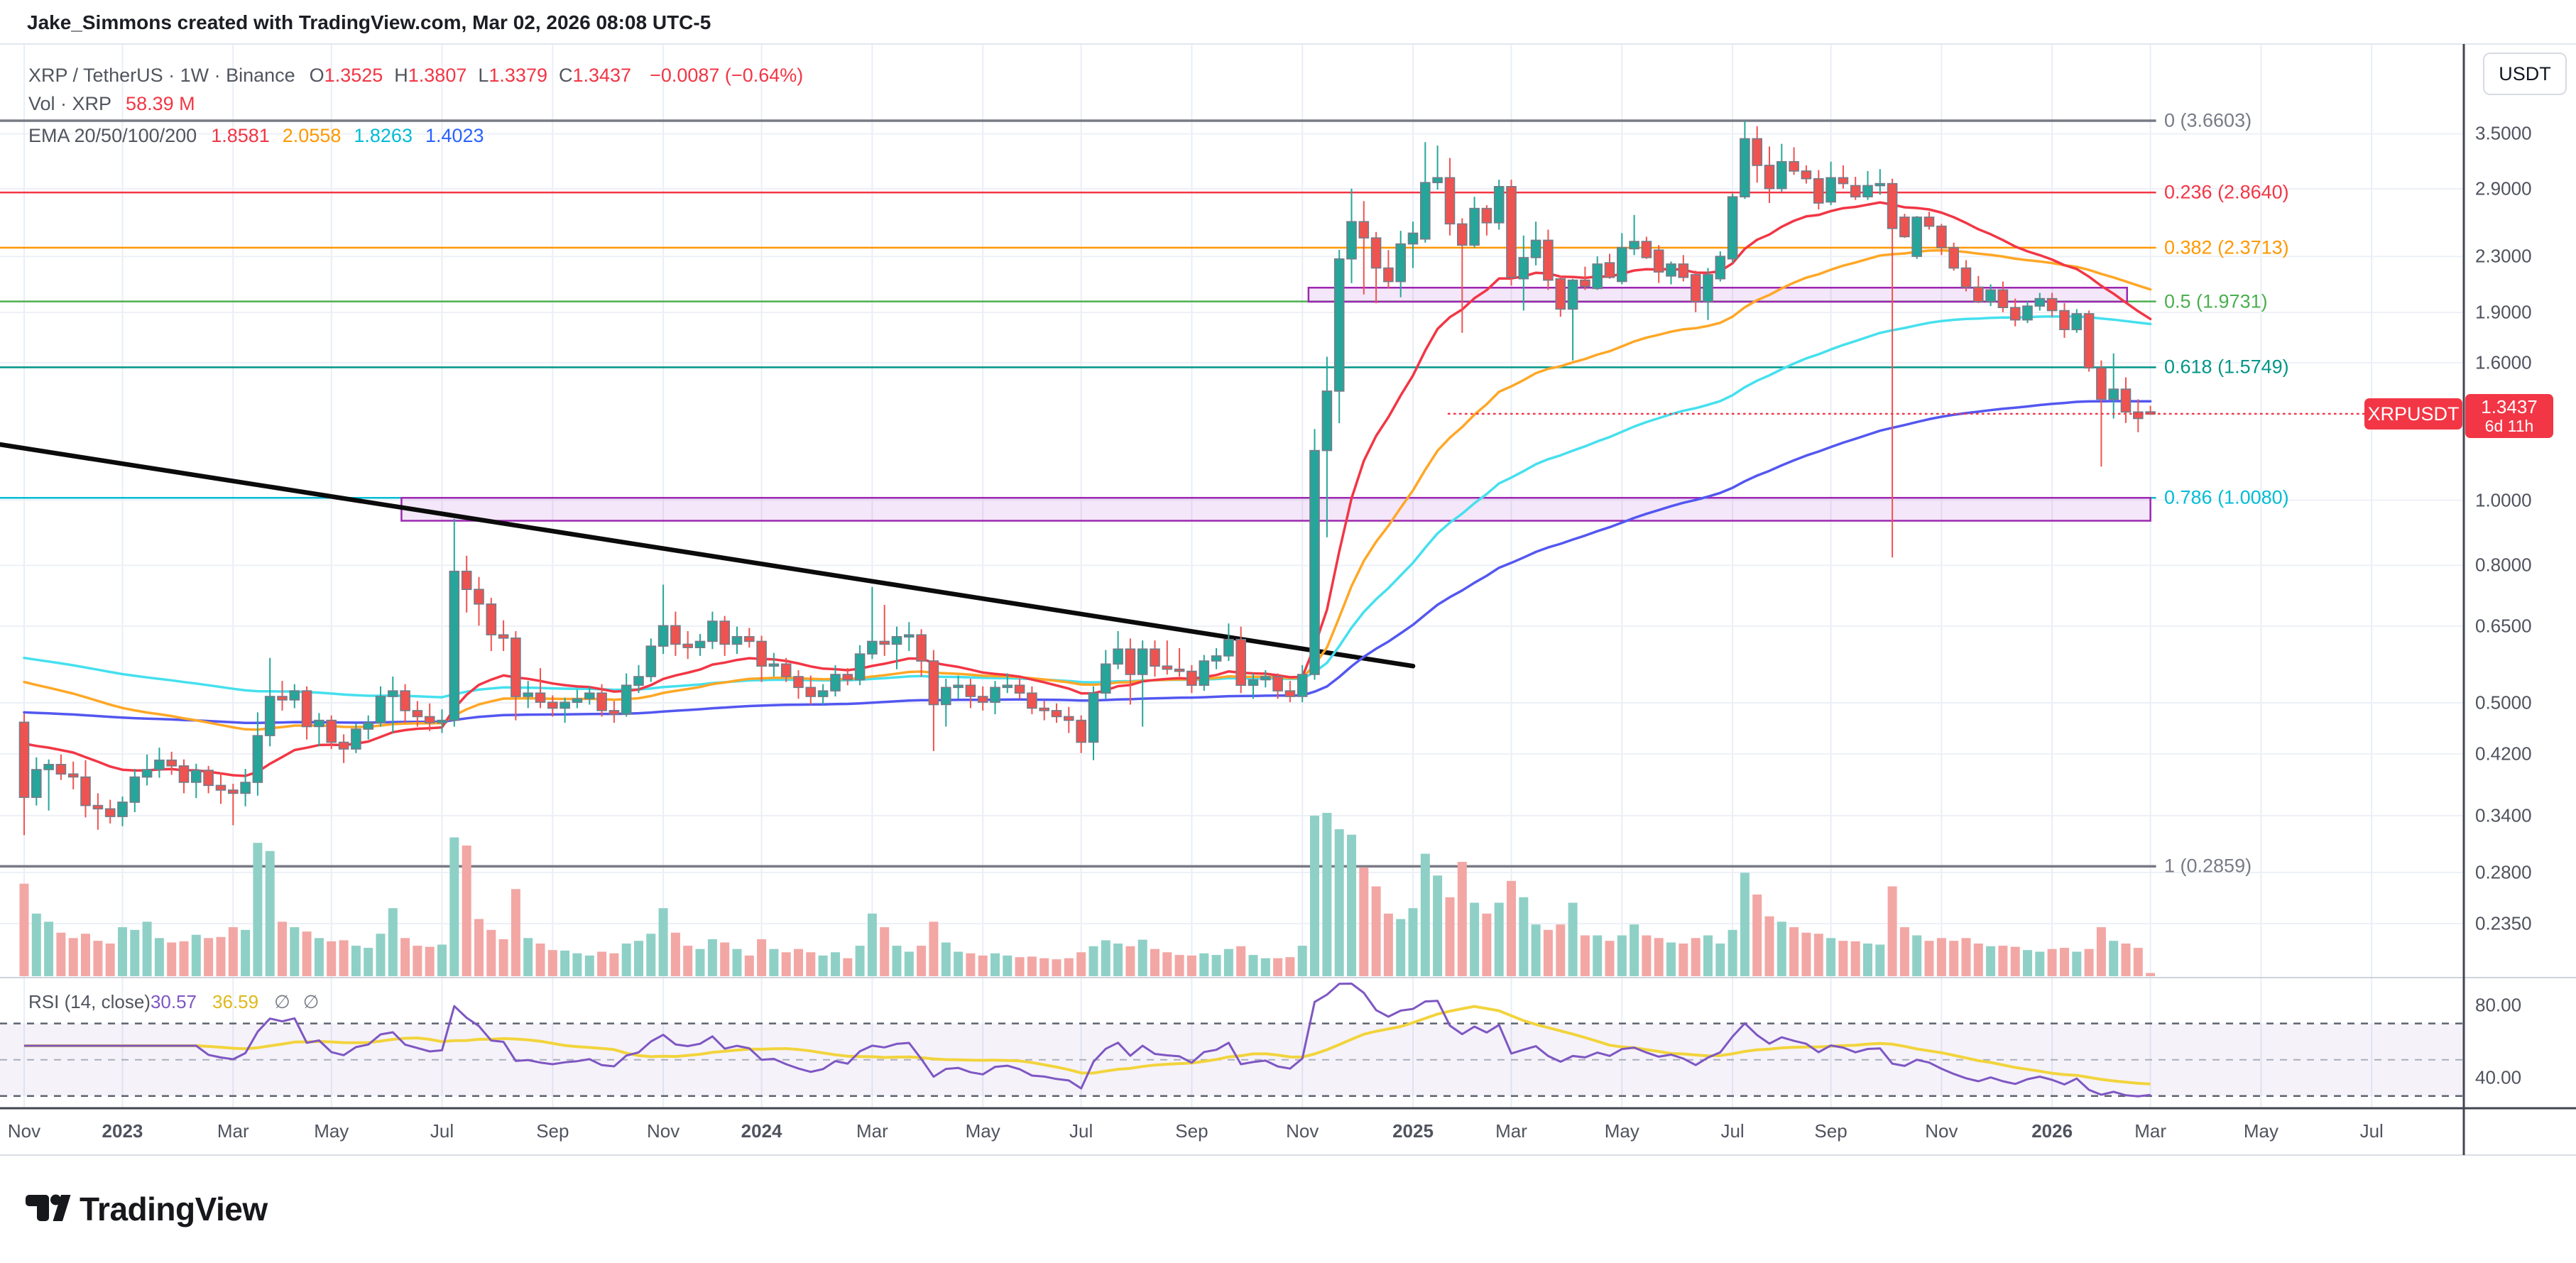 Image resolution: width=2576 pixels, height=1263 pixels. What do you see at coordinates (2509, 425) in the screenshot?
I see `bar-countdown: 6d 11h` at bounding box center [2509, 425].